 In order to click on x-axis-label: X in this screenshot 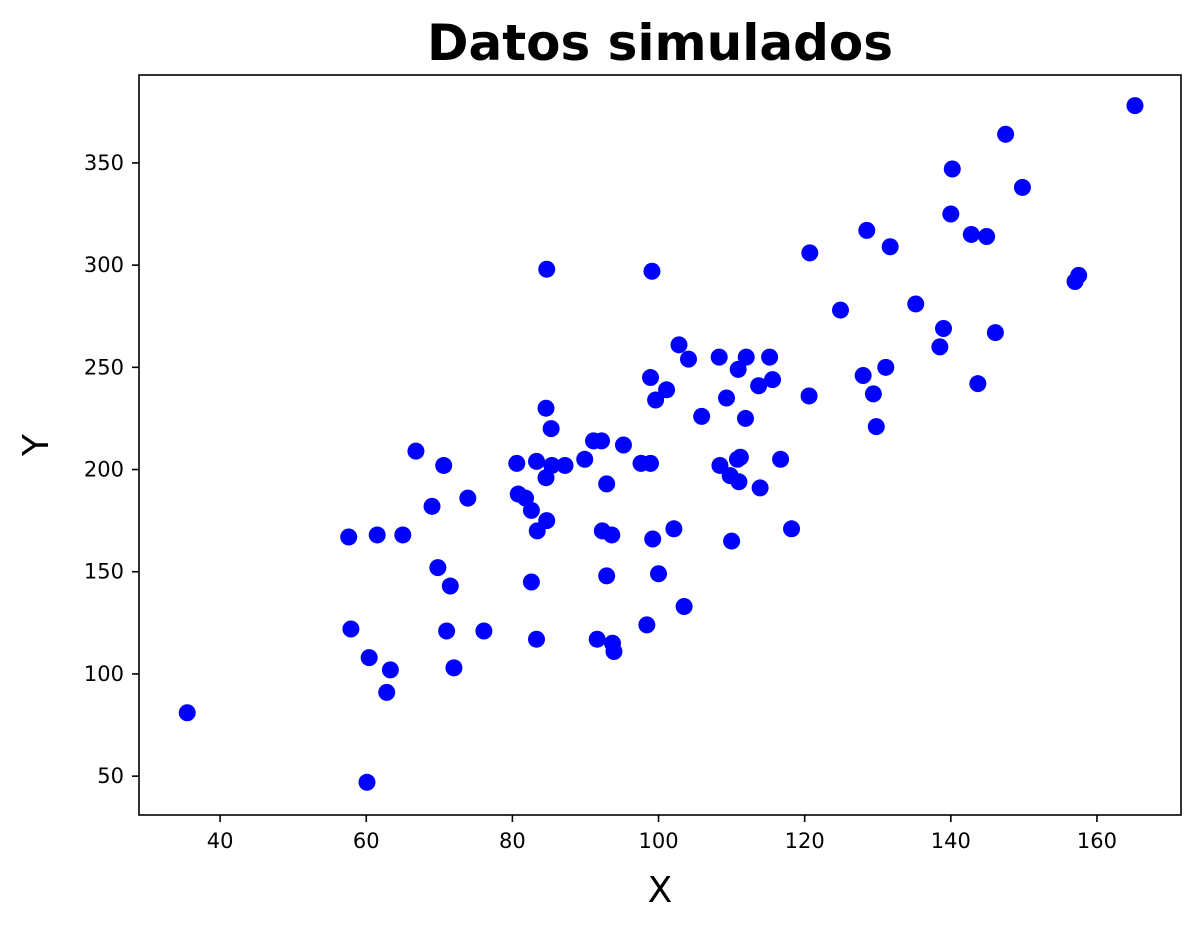, I will do `click(660, 890)`.